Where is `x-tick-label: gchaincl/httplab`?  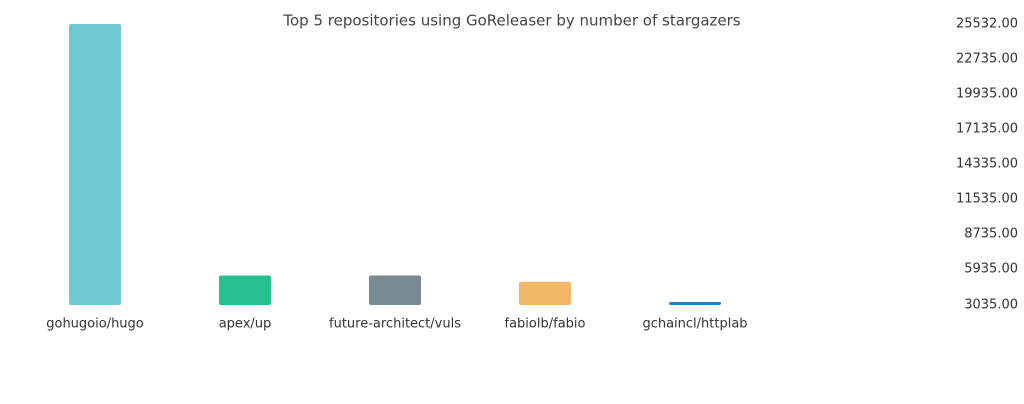 x-tick-label: gchaincl/httplab is located at coordinates (694, 324).